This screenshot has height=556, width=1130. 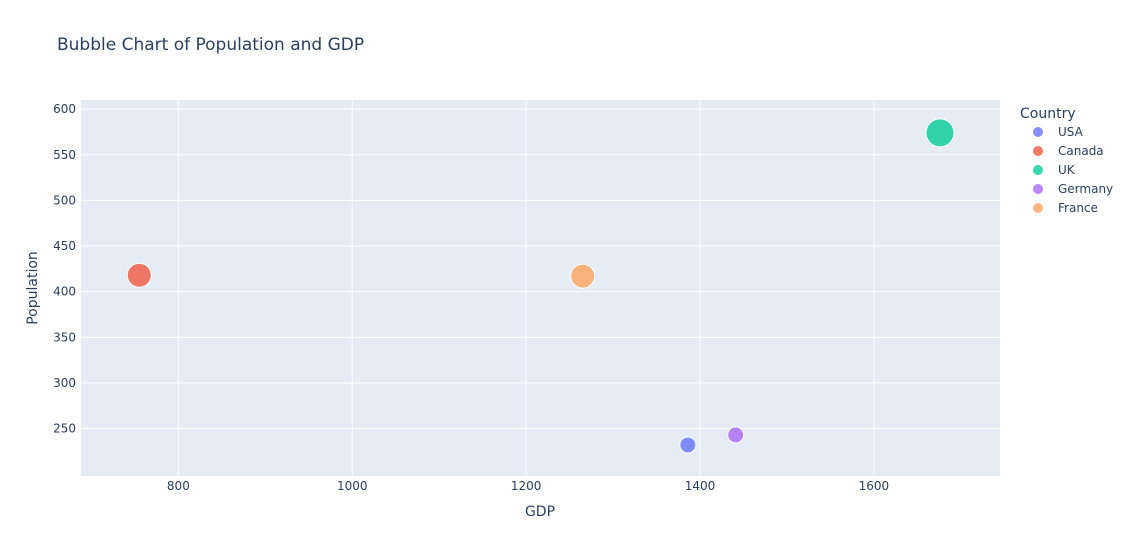 What do you see at coordinates (64, 200) in the screenshot?
I see `y-tick-label: 500` at bounding box center [64, 200].